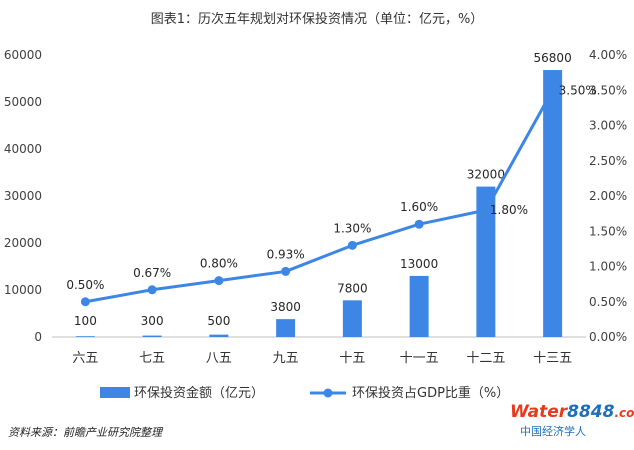 The height and width of the screenshot is (450, 634). I want to click on left-axis-tick-label: 0, so click(38, 337).